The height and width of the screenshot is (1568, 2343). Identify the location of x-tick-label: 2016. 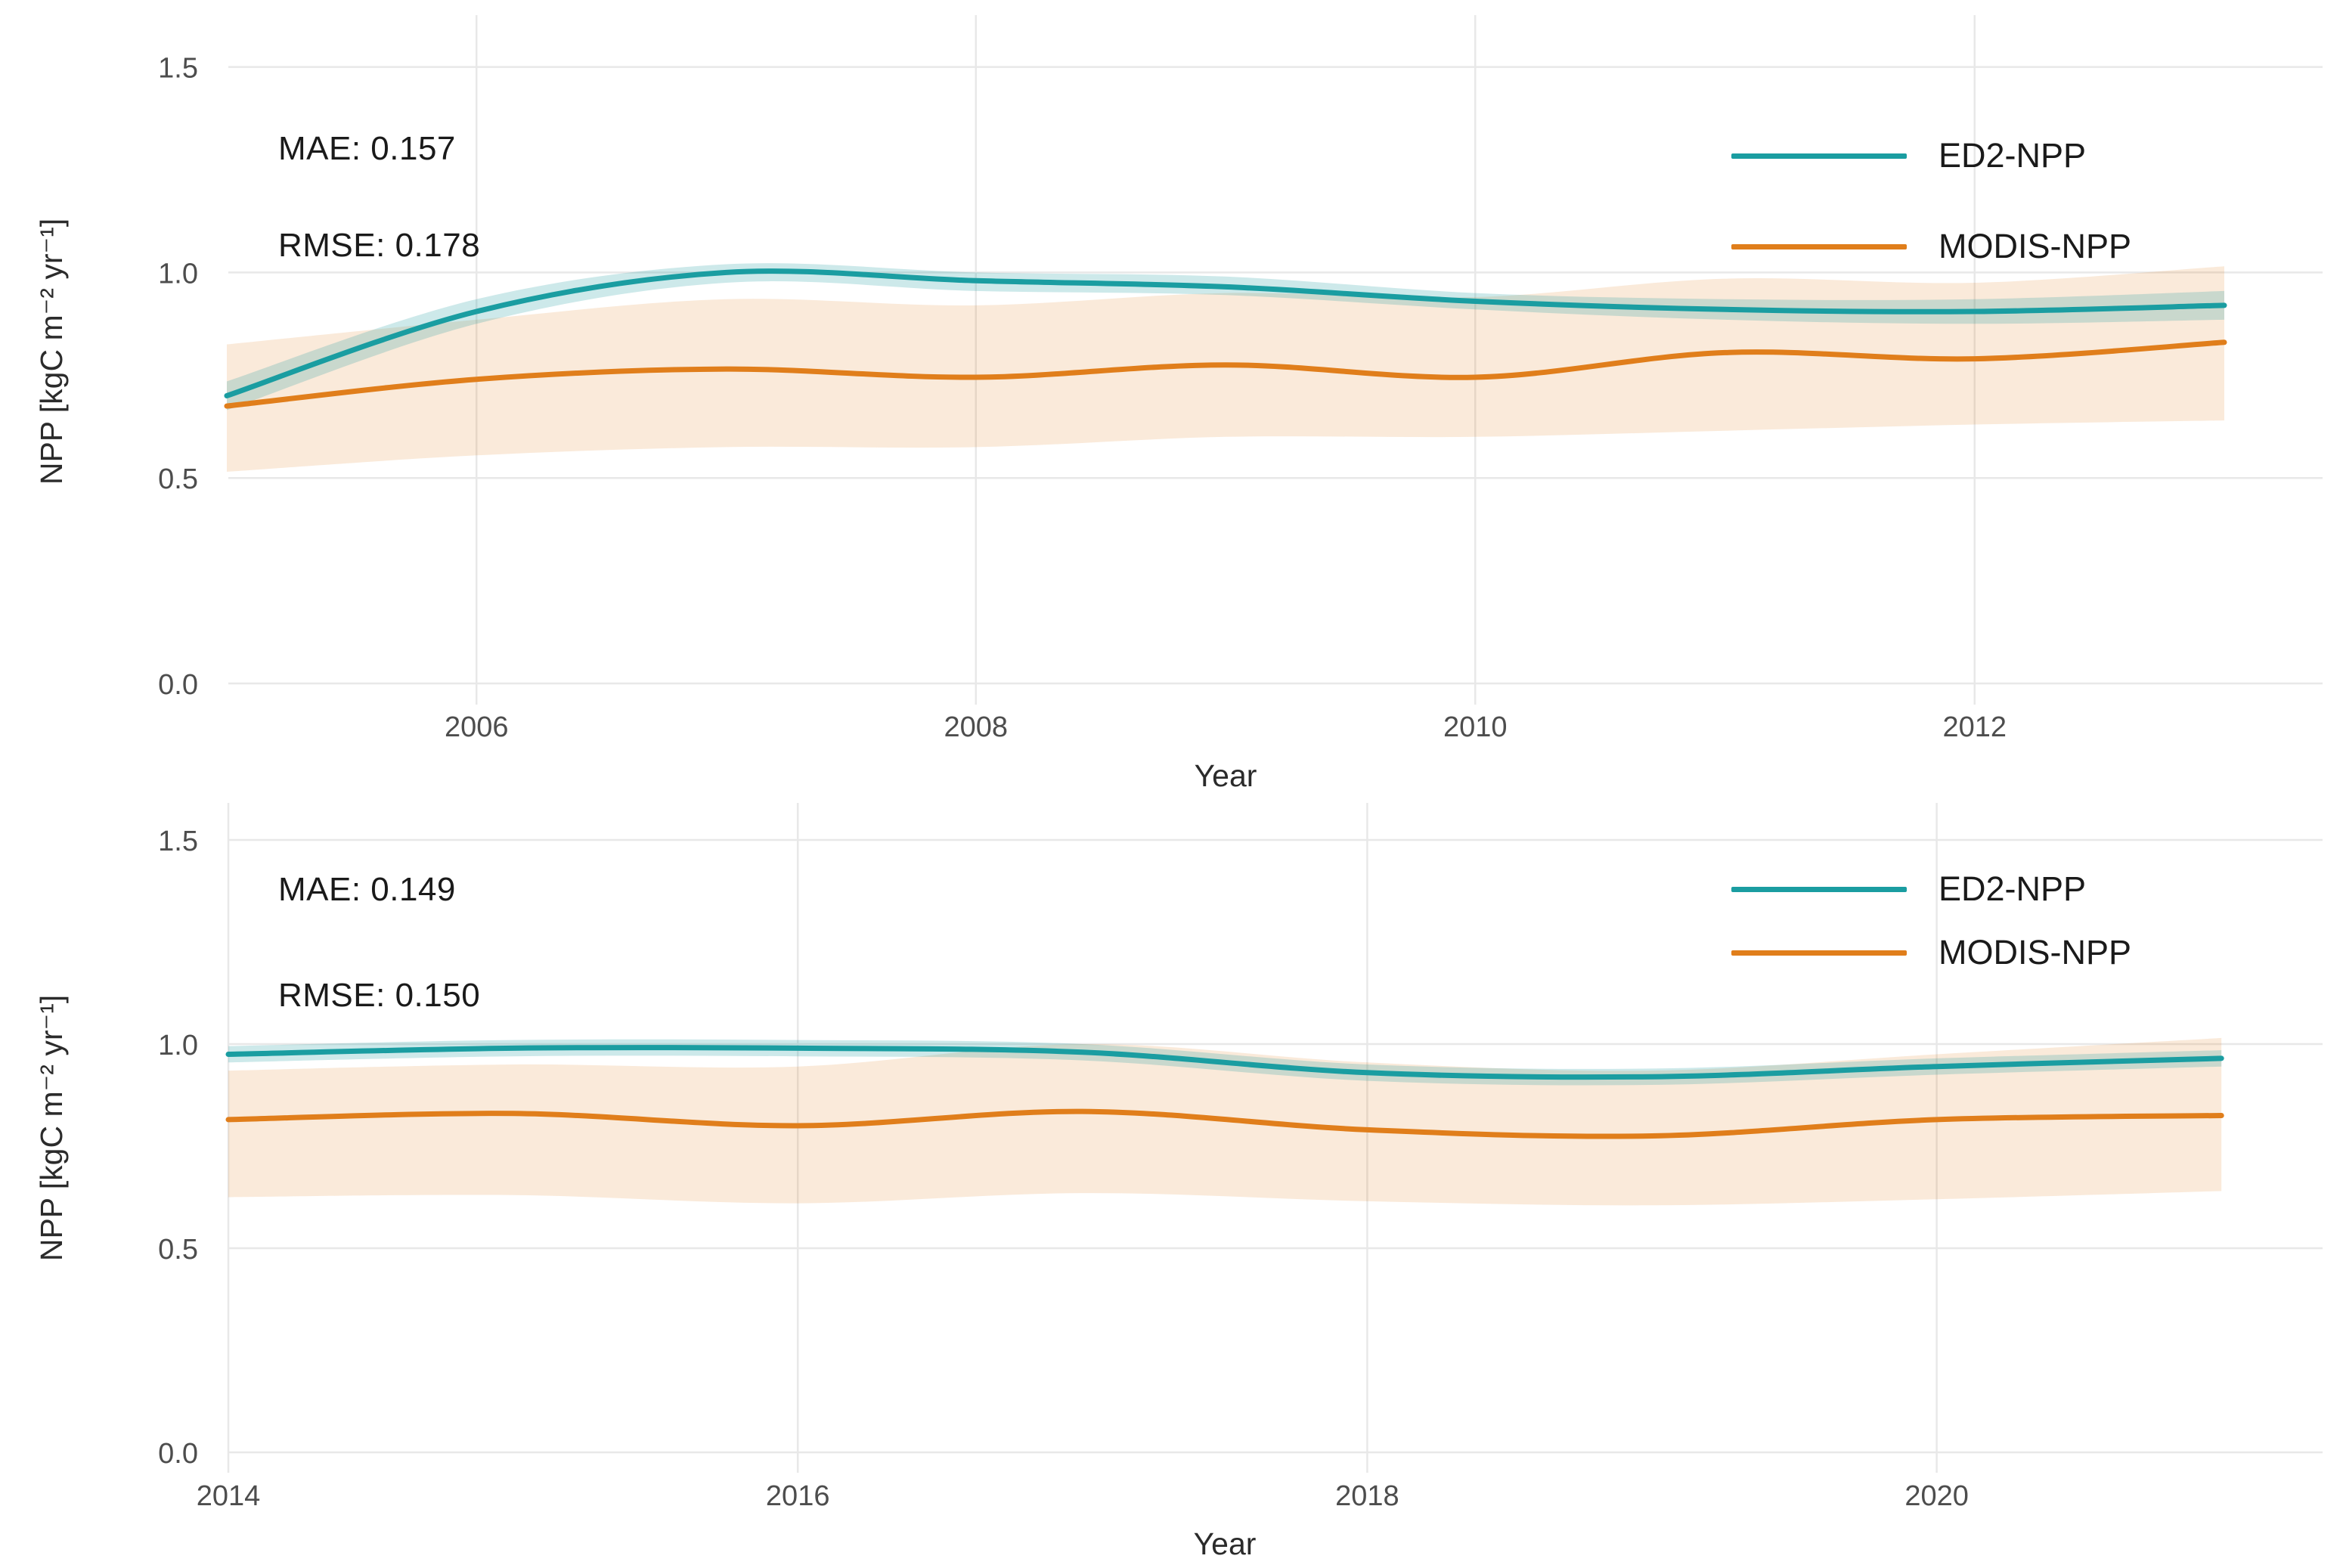
(798, 1496).